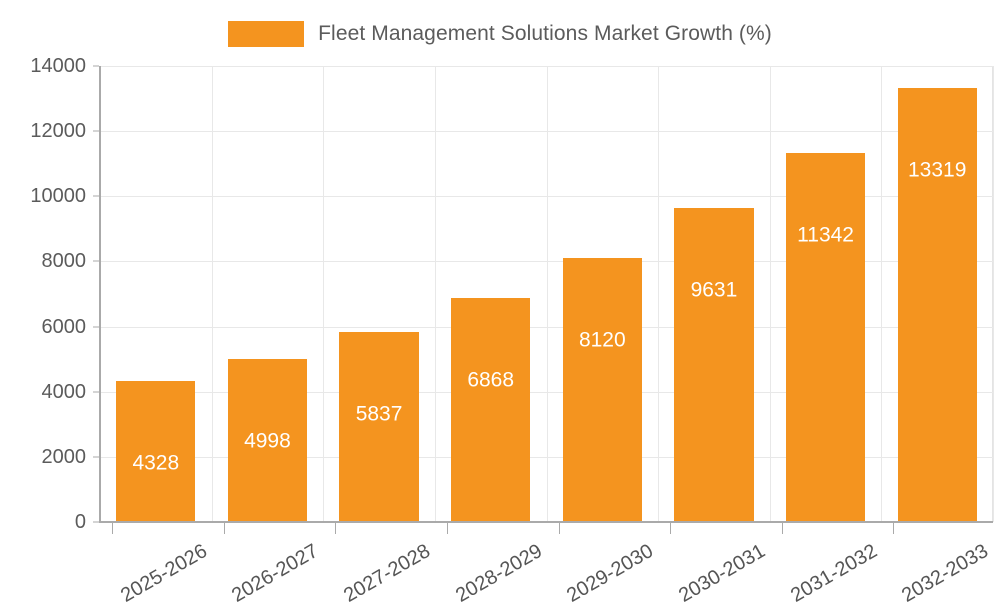  What do you see at coordinates (722, 573) in the screenshot?
I see `x-axis-tick-label: 2030-2031` at bounding box center [722, 573].